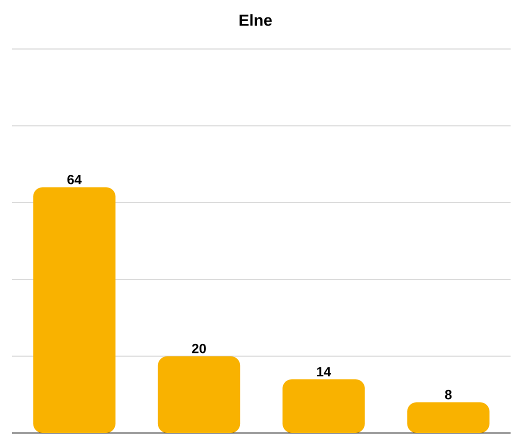 The width and height of the screenshot is (511, 436). What do you see at coordinates (256, 20) in the screenshot?
I see `chart-title: Elne` at bounding box center [256, 20].